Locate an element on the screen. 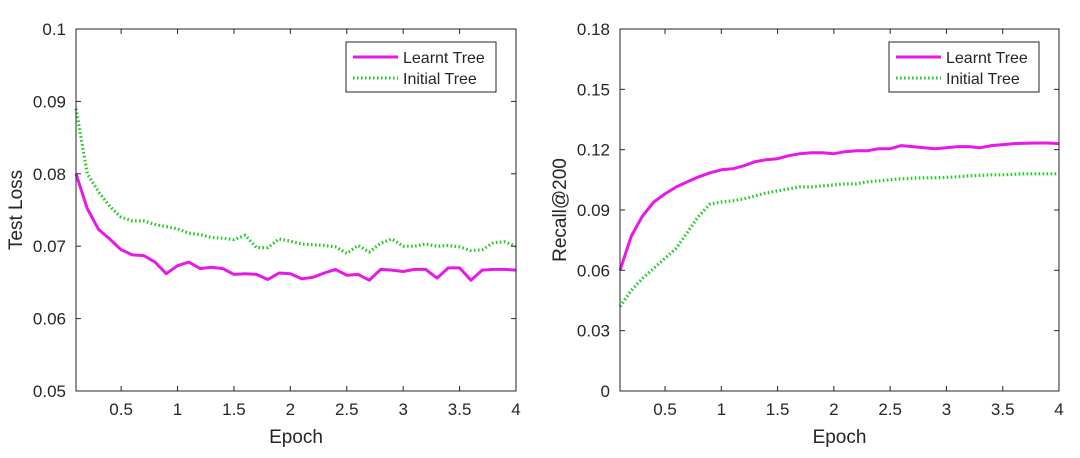 Image resolution: width=1080 pixels, height=458 pixels. y-tick-label: 0.08 is located at coordinates (49, 174).